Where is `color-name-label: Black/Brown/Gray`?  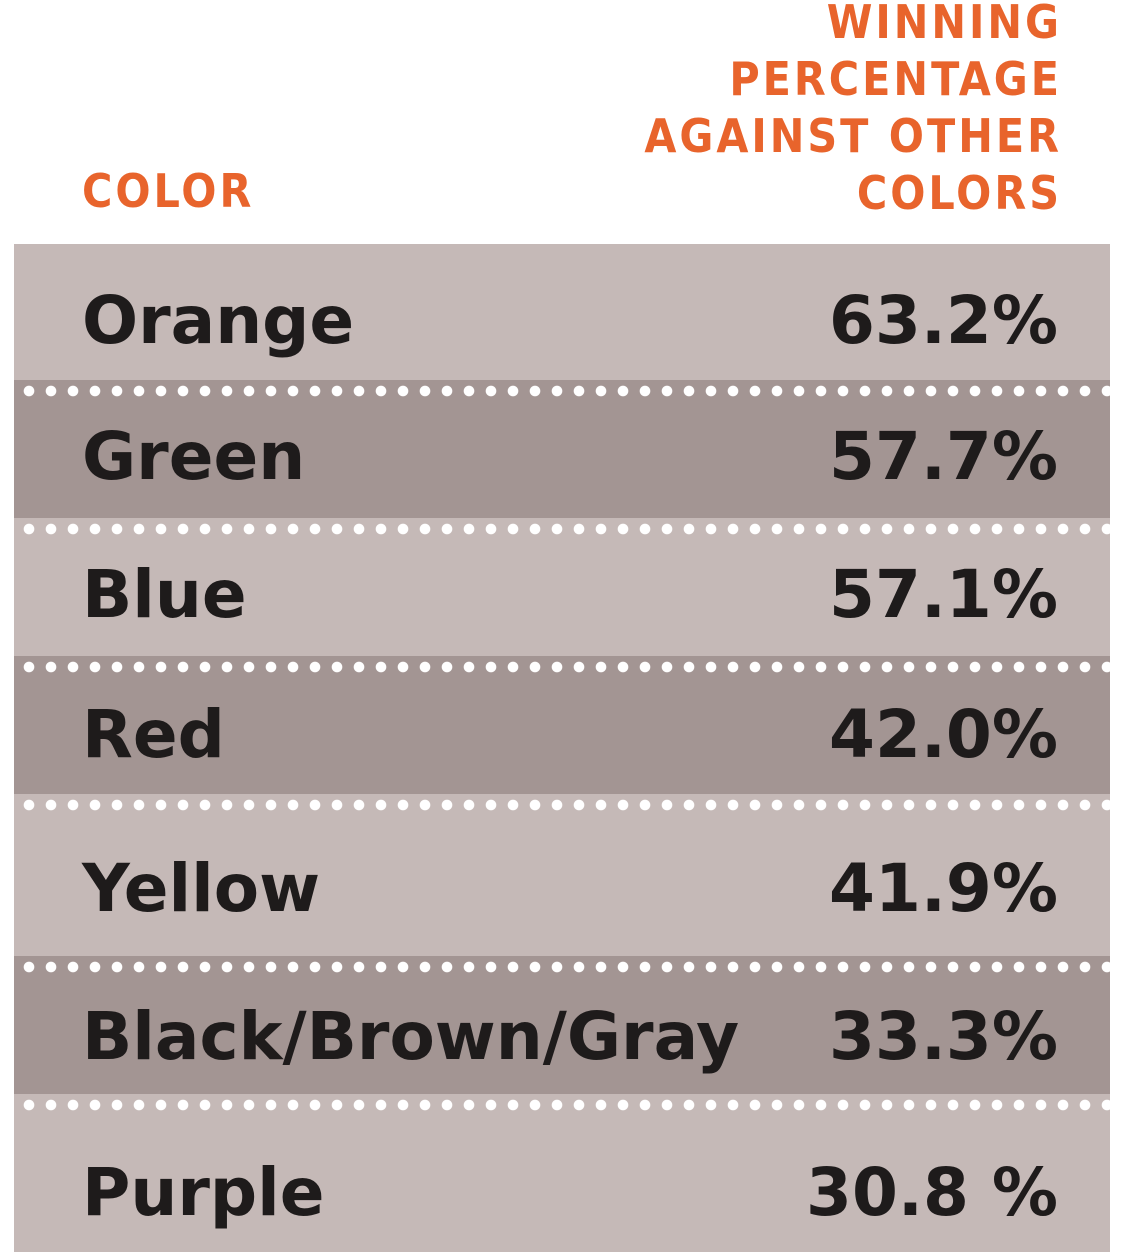 color-name-label: Black/Brown/Gray is located at coordinates (411, 1036).